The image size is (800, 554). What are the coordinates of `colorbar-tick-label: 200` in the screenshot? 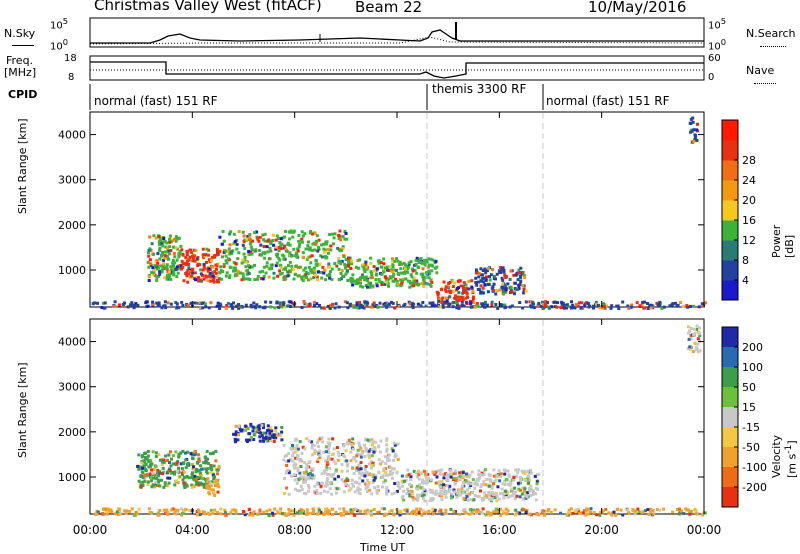 It's located at (752, 347).